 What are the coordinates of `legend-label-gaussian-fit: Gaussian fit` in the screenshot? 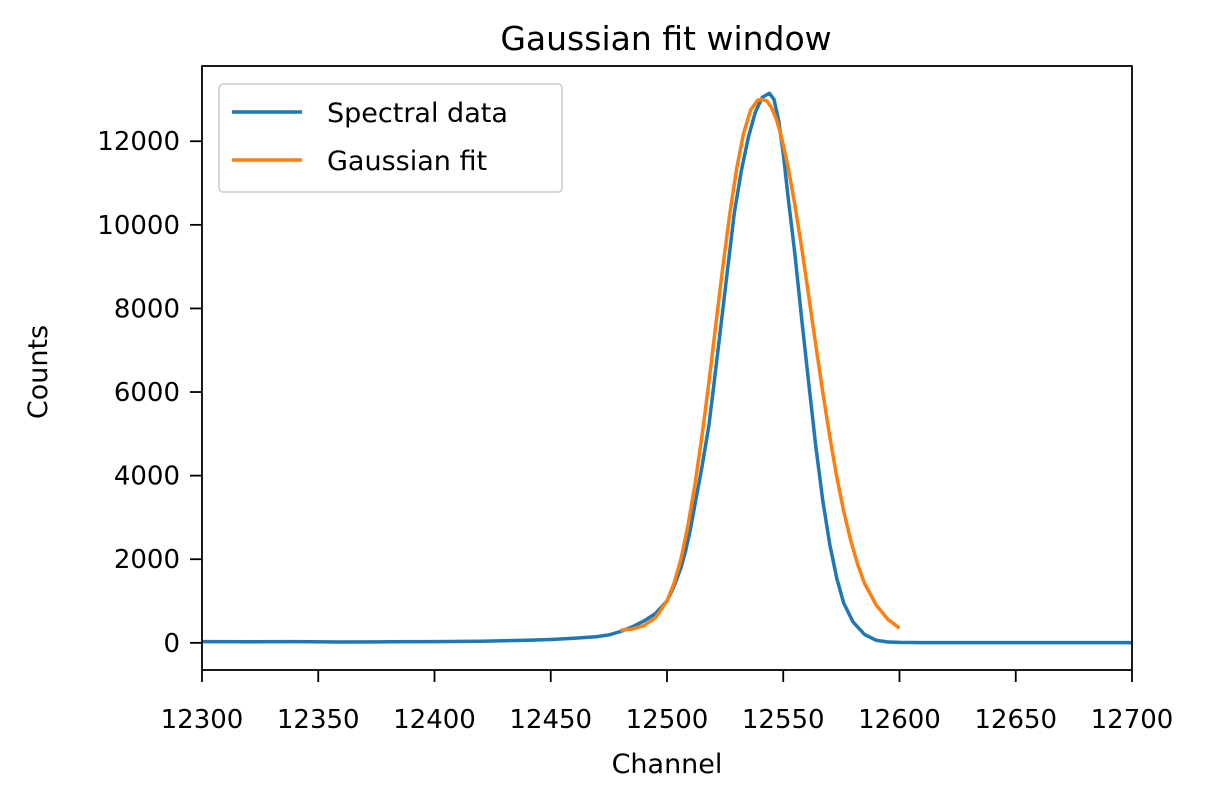 It's located at (407, 161).